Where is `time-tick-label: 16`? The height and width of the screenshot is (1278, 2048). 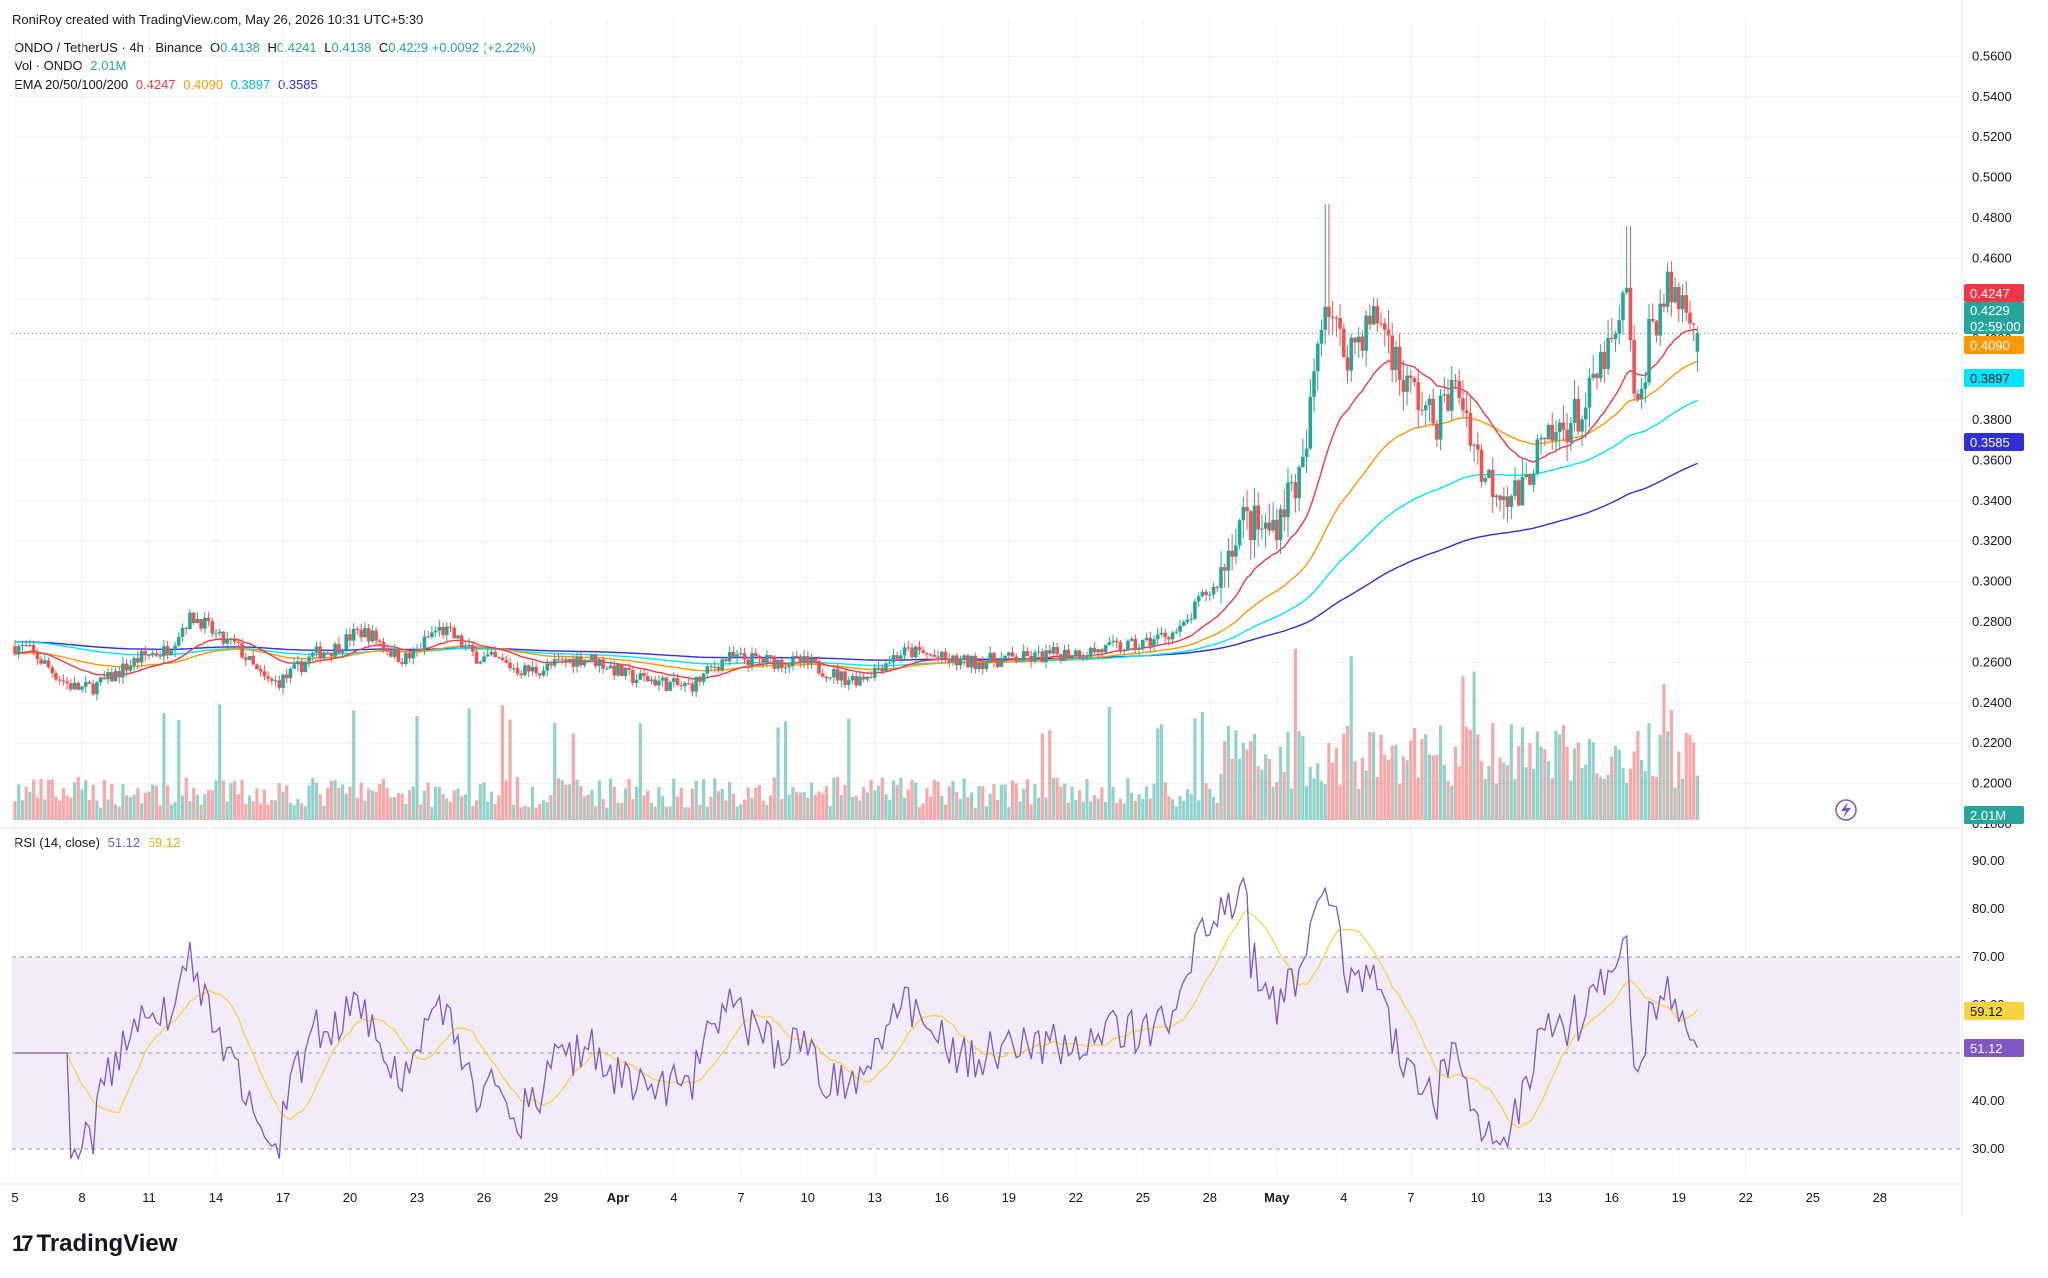 time-tick-label: 16 is located at coordinates (942, 1197).